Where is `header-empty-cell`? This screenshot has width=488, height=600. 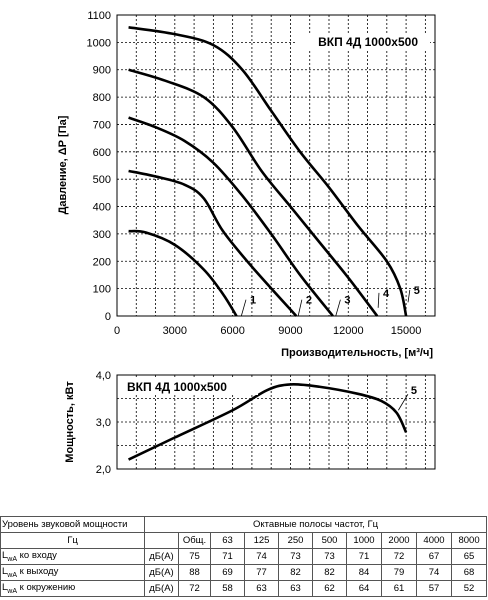
header-empty-cell is located at coordinates (161, 540).